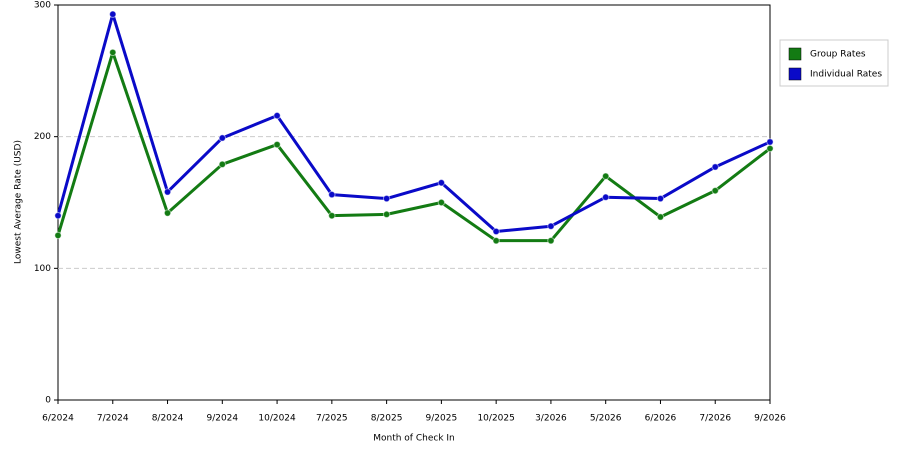  I want to click on x-tick-label: 7/2024, so click(113, 419).